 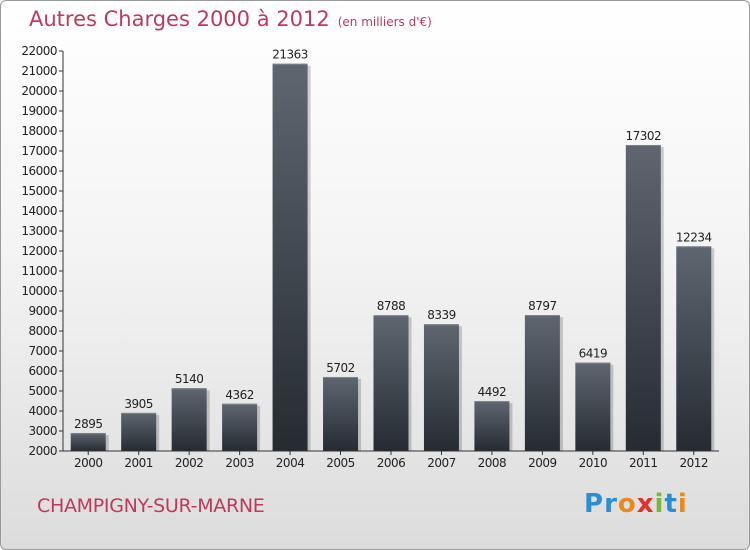 What do you see at coordinates (542, 306) in the screenshot?
I see `bar-data-label: 8797` at bounding box center [542, 306].